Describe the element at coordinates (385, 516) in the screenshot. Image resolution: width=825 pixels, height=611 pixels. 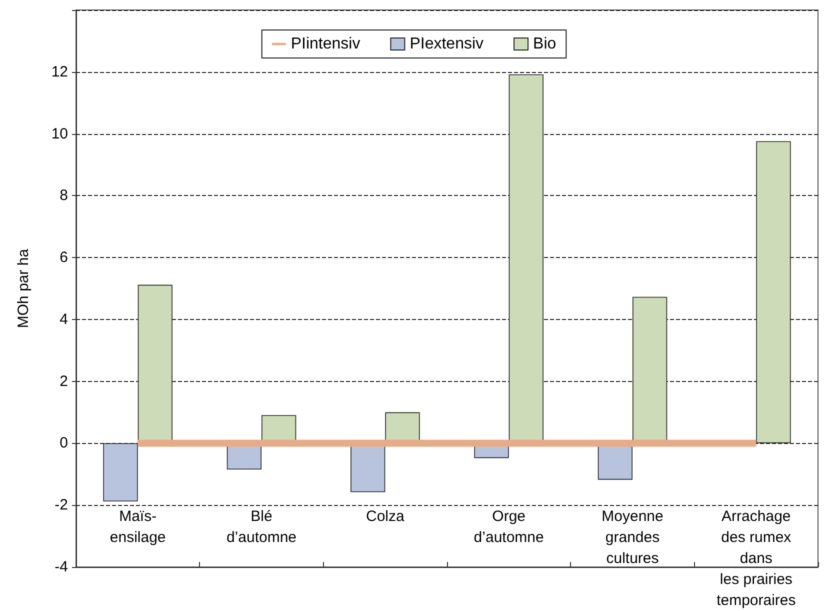
I see `x-tick-label: Colza` at that location.